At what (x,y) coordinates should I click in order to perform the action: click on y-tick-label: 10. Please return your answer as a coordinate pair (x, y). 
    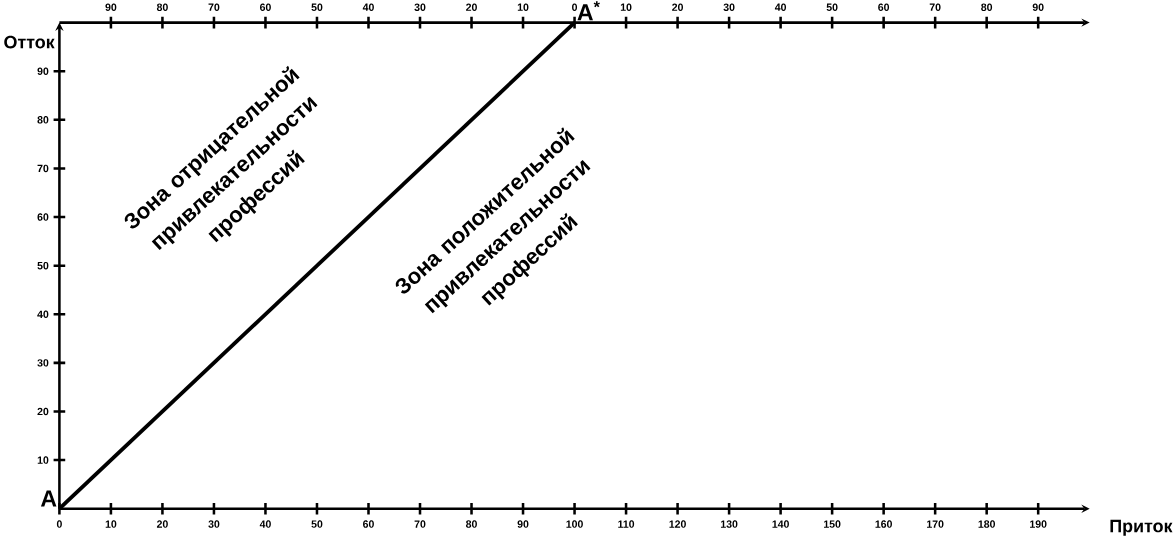
    Looking at the image, I should click on (43, 460).